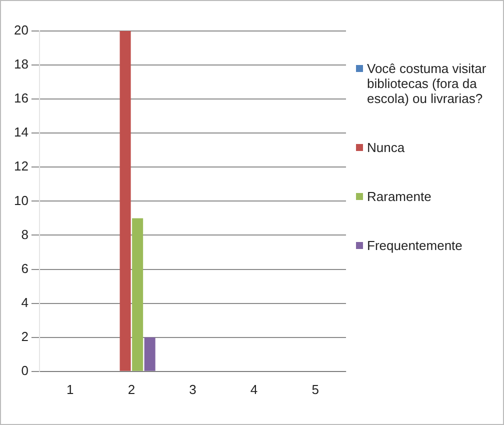 The image size is (504, 425). Describe the element at coordinates (192, 389) in the screenshot. I see `x-tick-label: 3` at that location.